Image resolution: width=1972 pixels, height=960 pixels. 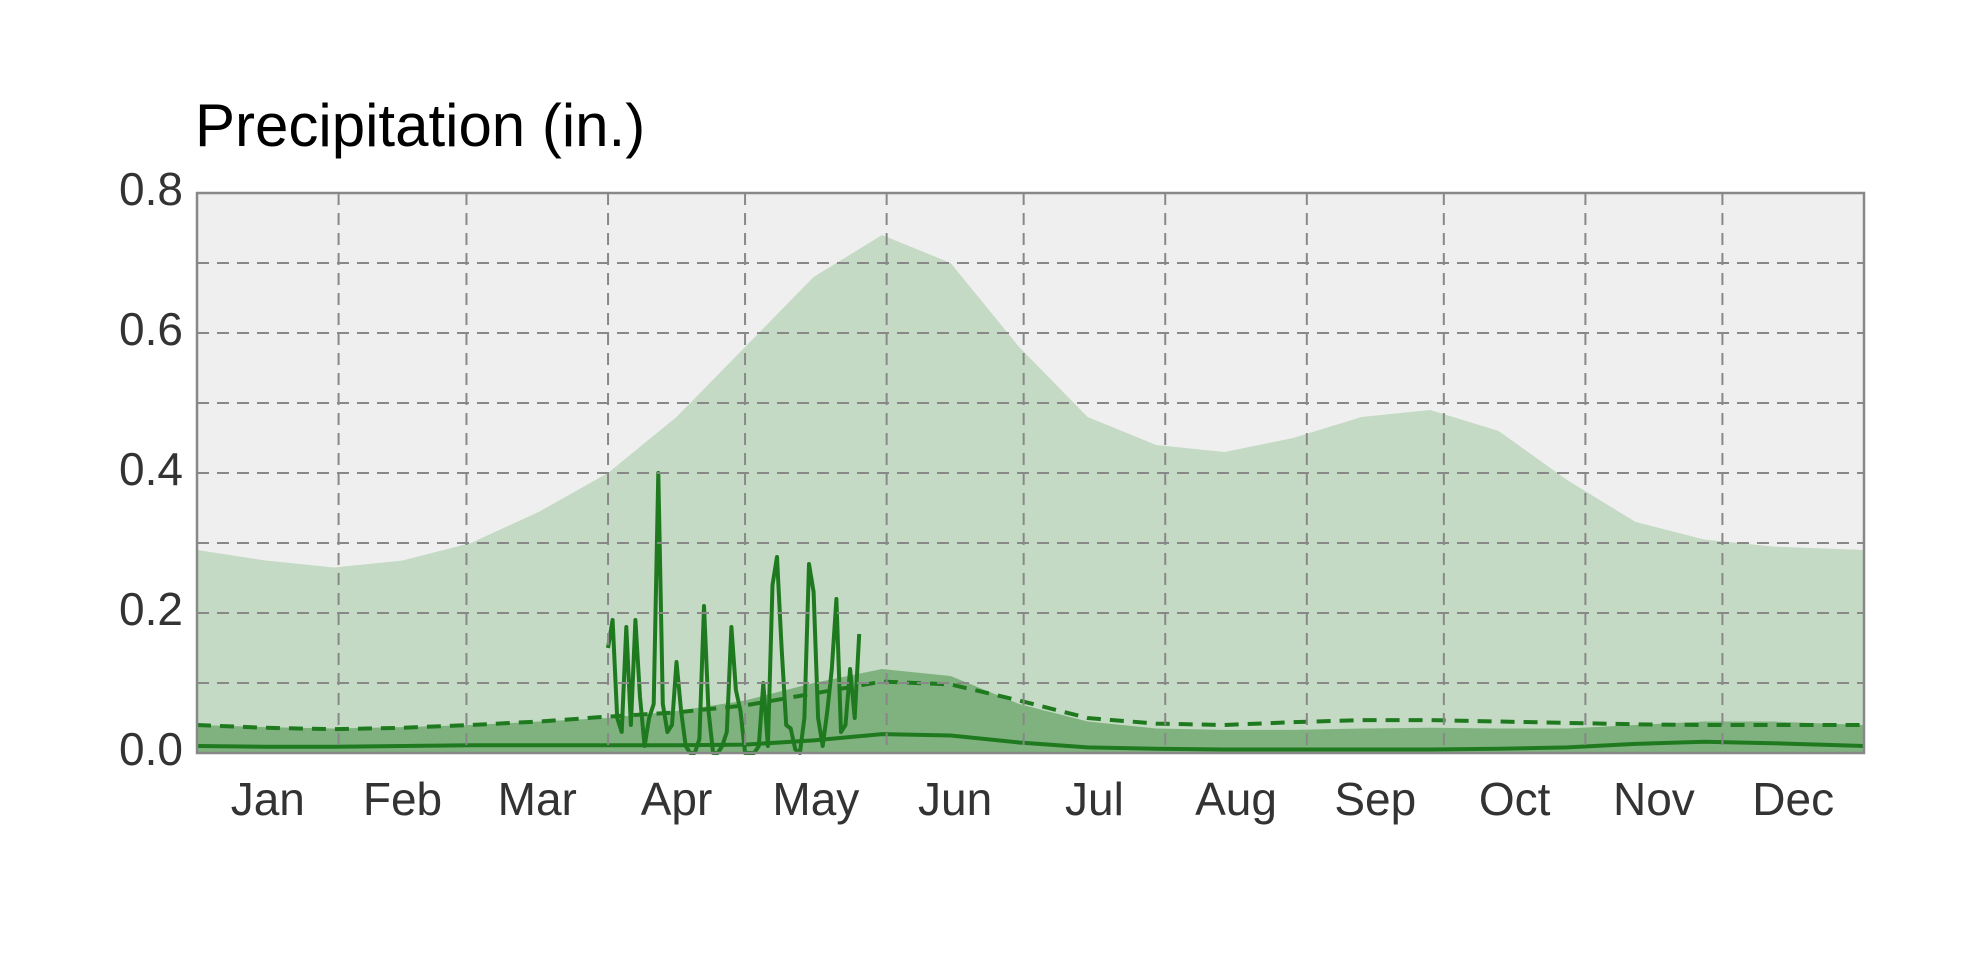 I want to click on y-tick-label: 0.4, so click(x=151, y=469).